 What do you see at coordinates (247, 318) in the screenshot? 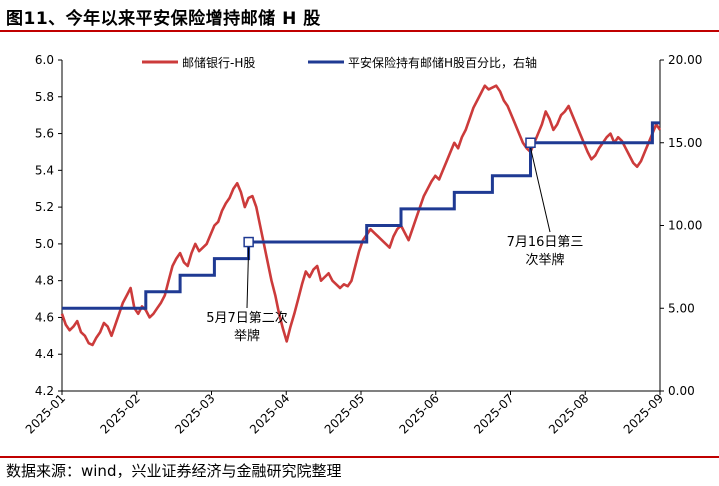
I see `annotation-label: 5月7日第二次` at bounding box center [247, 318].